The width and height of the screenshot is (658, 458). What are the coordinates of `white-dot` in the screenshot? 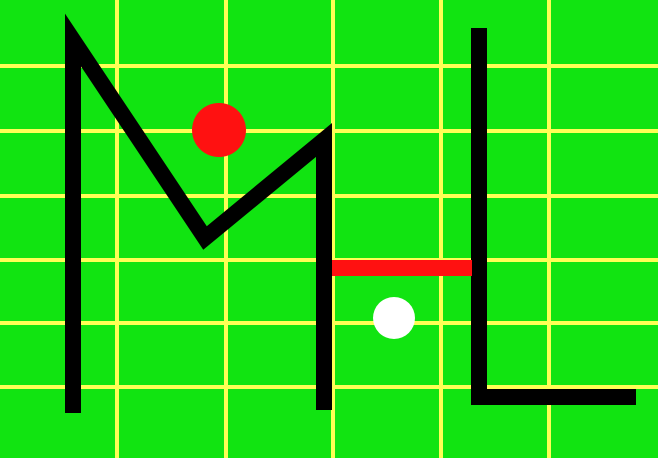 It's located at (394, 318).